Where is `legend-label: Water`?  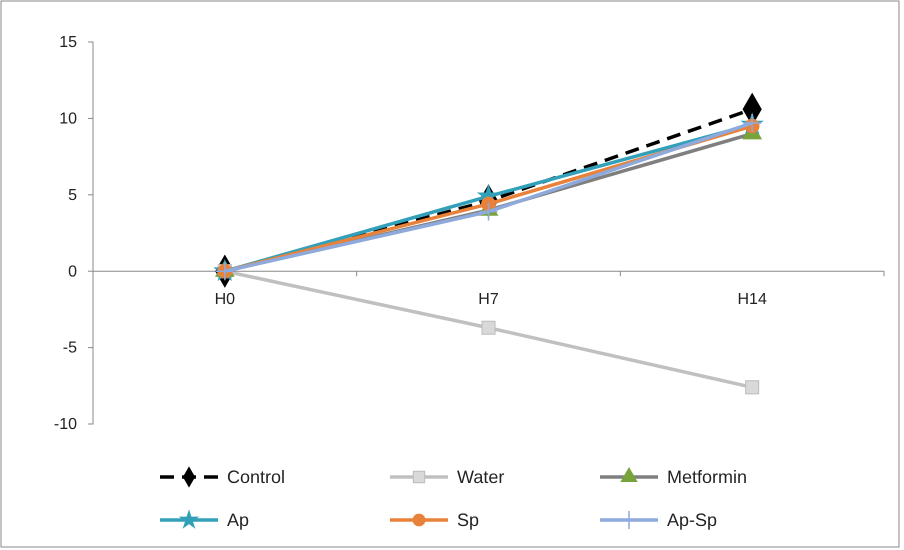
legend-label: Water is located at coordinates (480, 477).